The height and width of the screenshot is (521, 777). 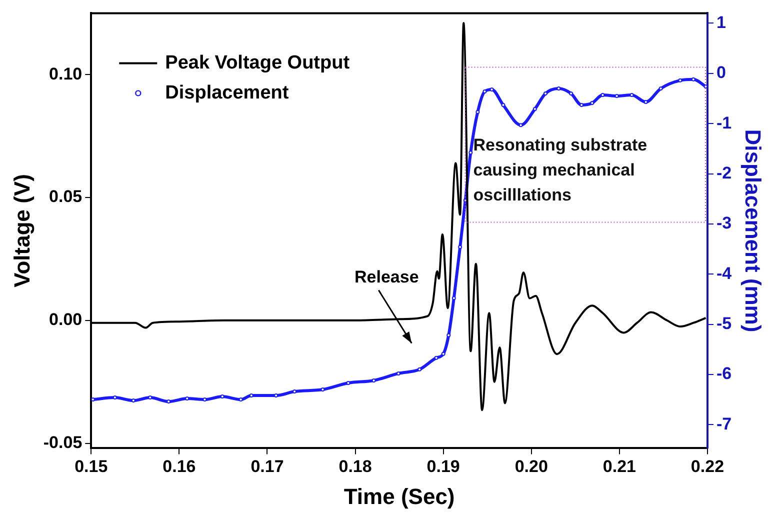 I want to click on y2-tick-label: -1, so click(x=724, y=122).